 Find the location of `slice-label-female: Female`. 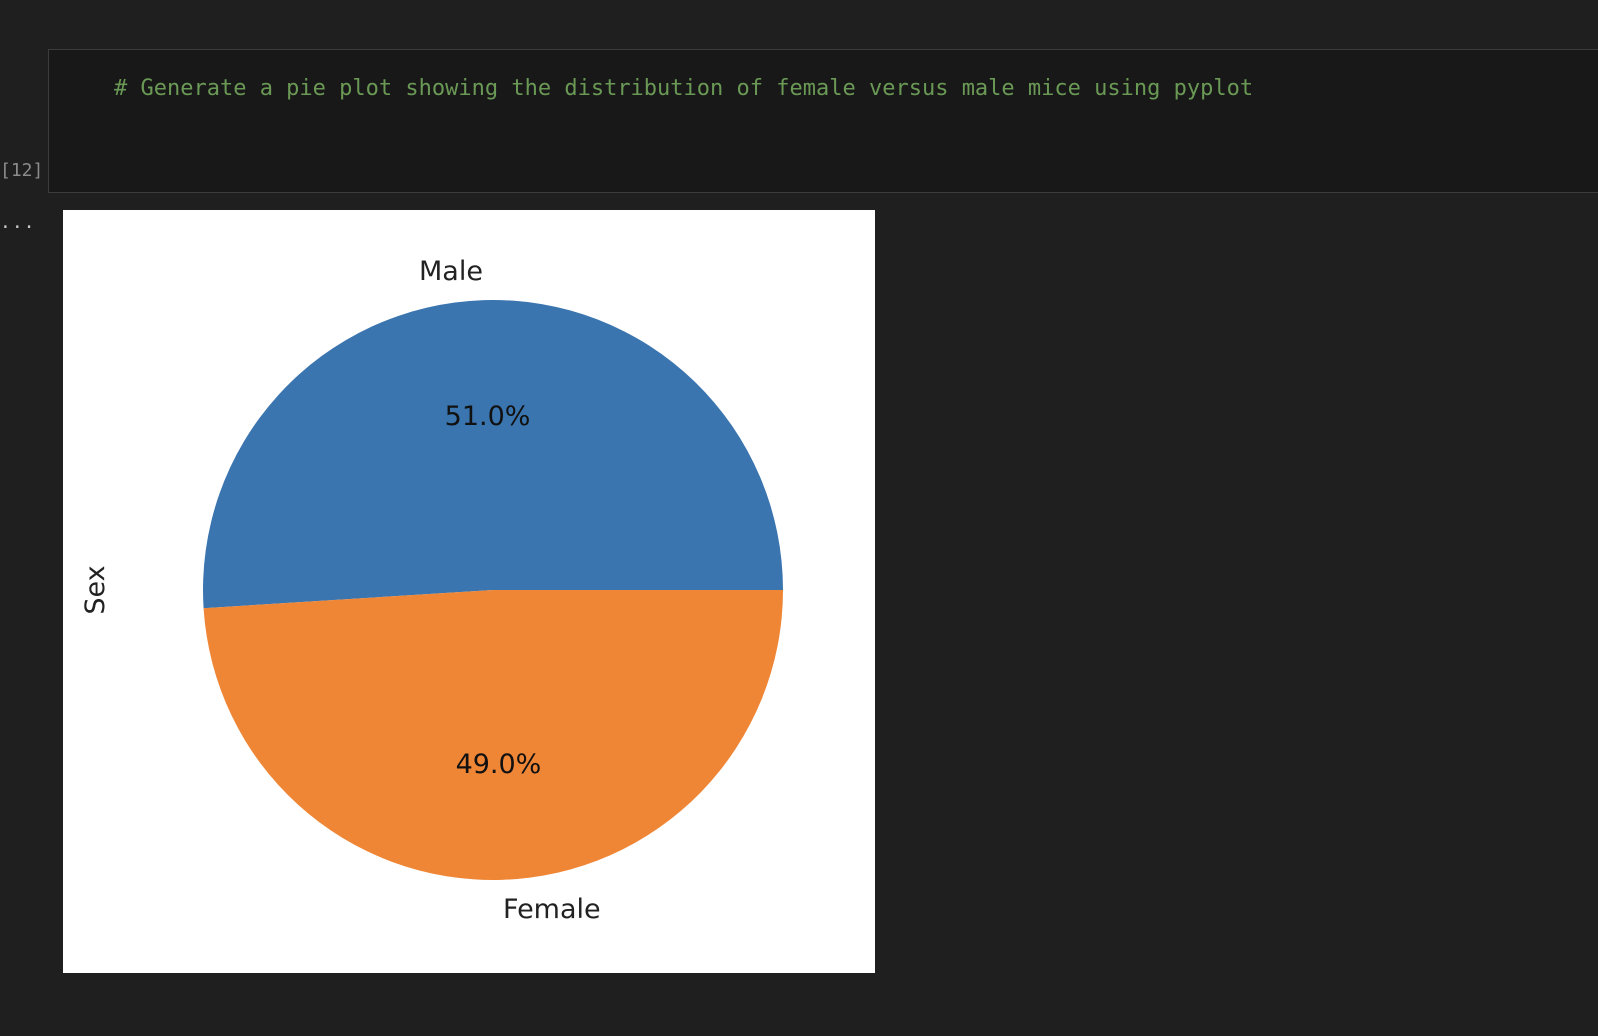

slice-label-female: Female is located at coordinates (552, 909).